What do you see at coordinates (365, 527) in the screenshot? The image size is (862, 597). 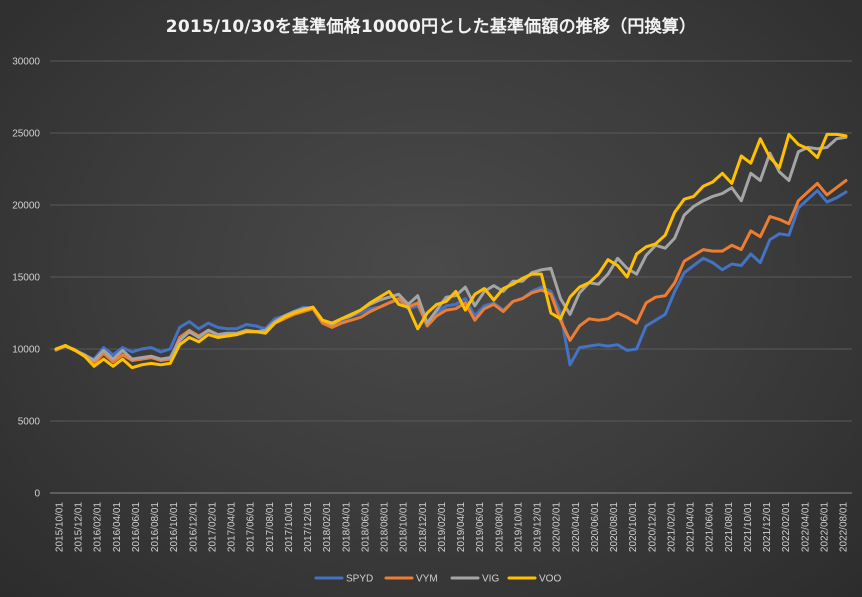 I see `x-tick-label: 2018/06/01` at bounding box center [365, 527].